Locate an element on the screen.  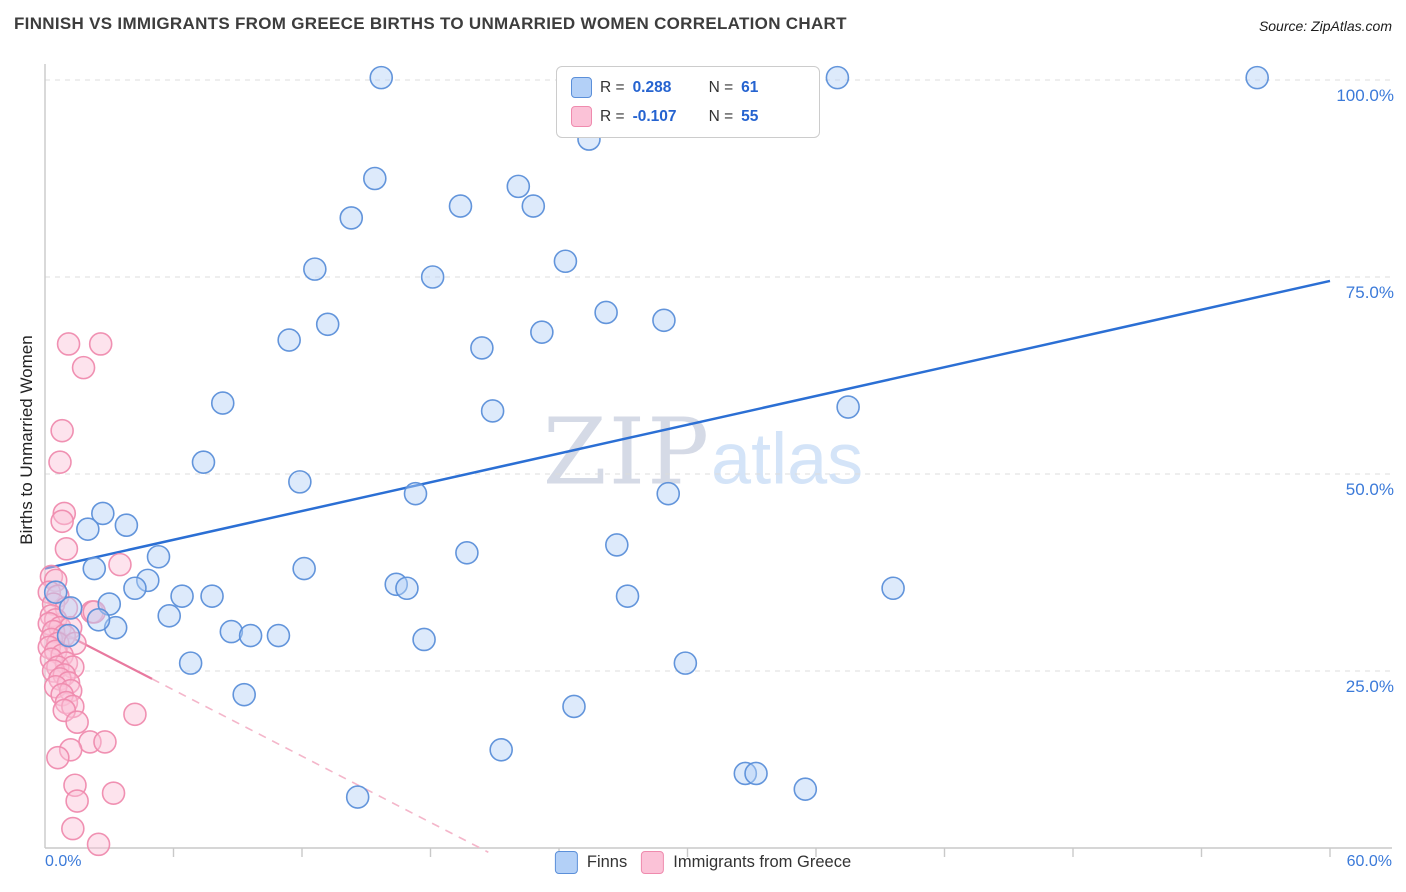
source-attribution: Source: ZipAtlas.com is located at coordinates (1325, 26).